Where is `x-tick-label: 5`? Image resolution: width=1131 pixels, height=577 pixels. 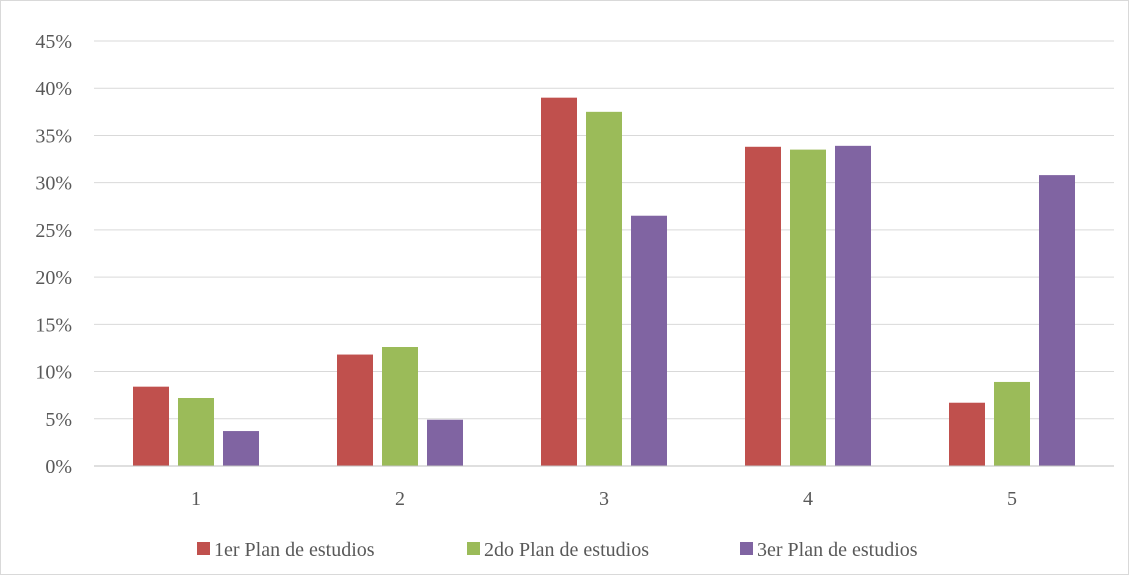 x-tick-label: 5 is located at coordinates (1012, 499).